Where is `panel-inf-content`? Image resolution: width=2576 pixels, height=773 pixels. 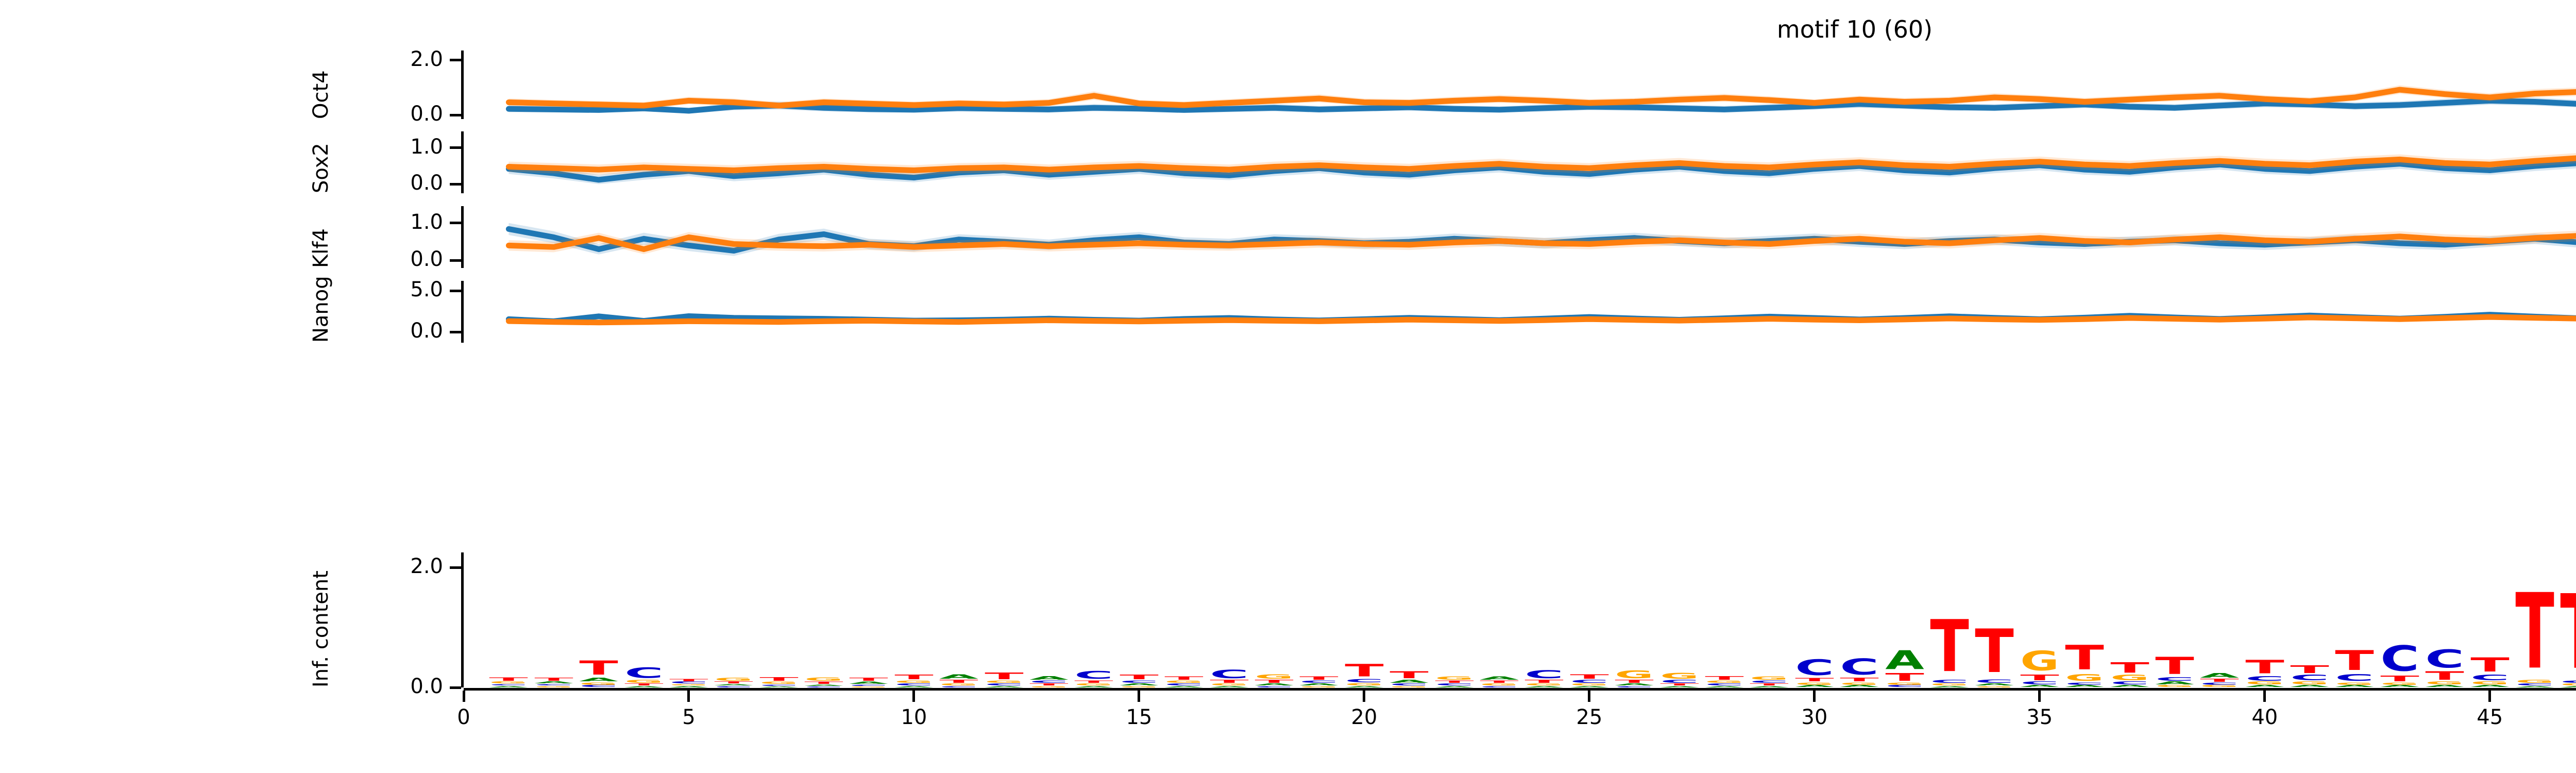 panel-inf-content is located at coordinates (1518, 619).